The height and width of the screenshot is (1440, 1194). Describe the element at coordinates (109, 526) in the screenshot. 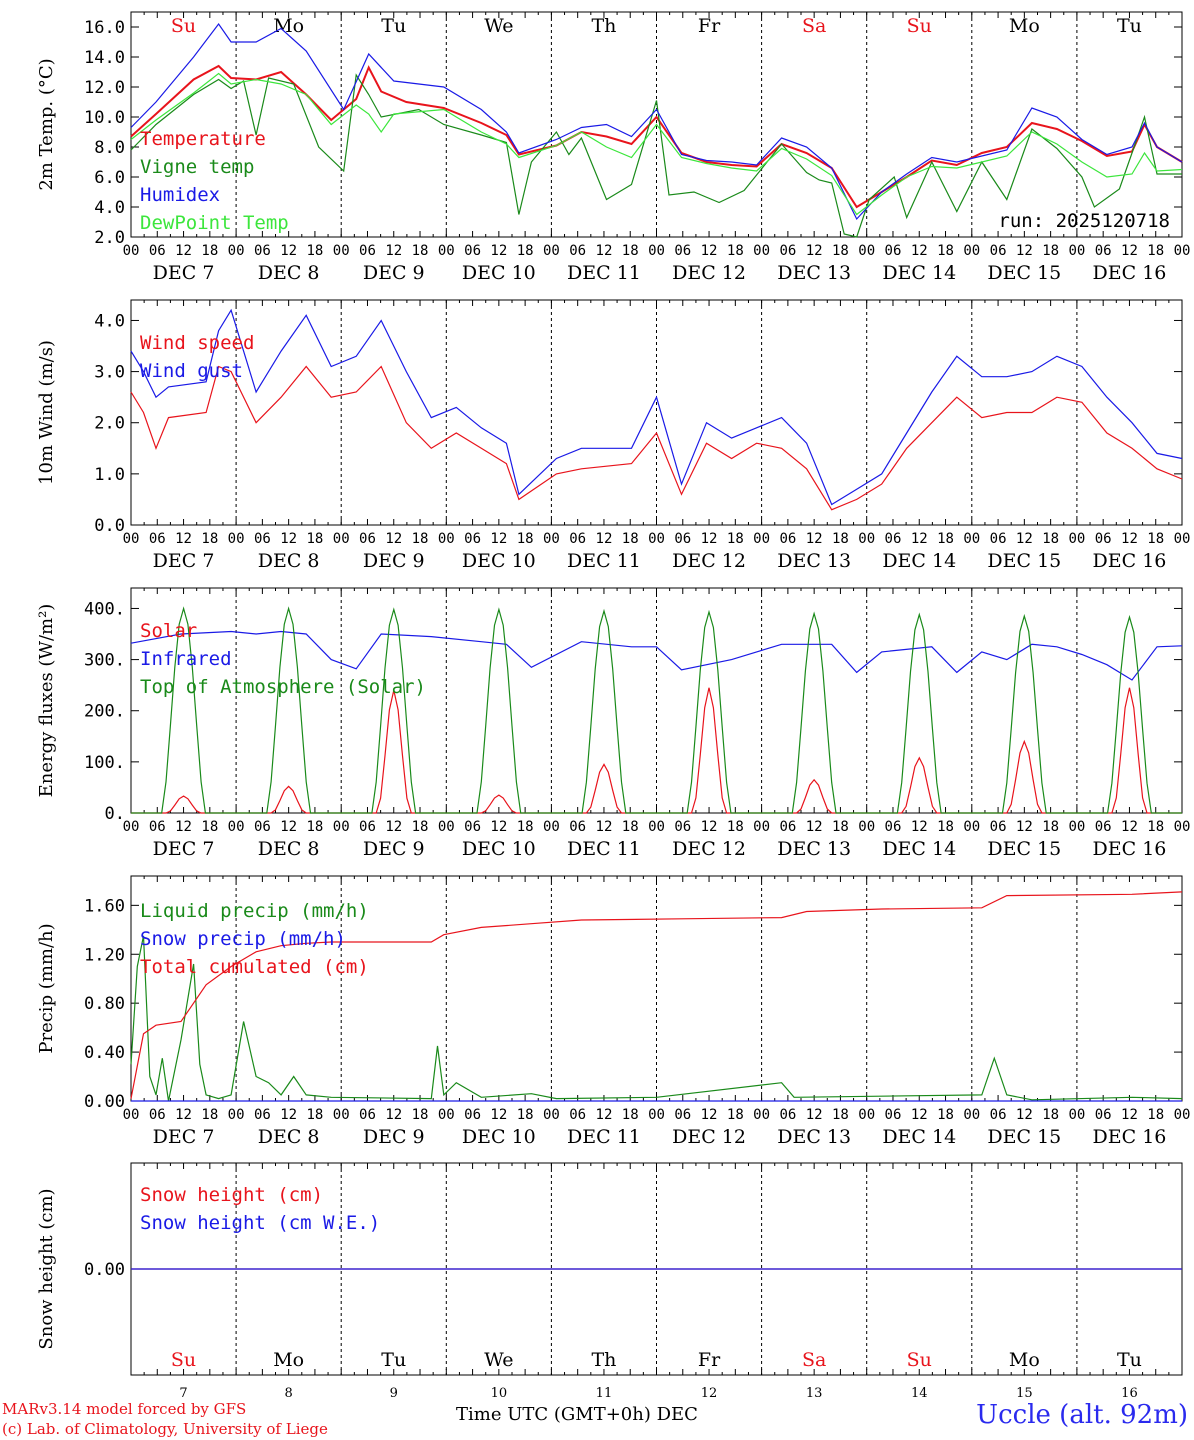

I see `y-tick-label: 0.0` at that location.